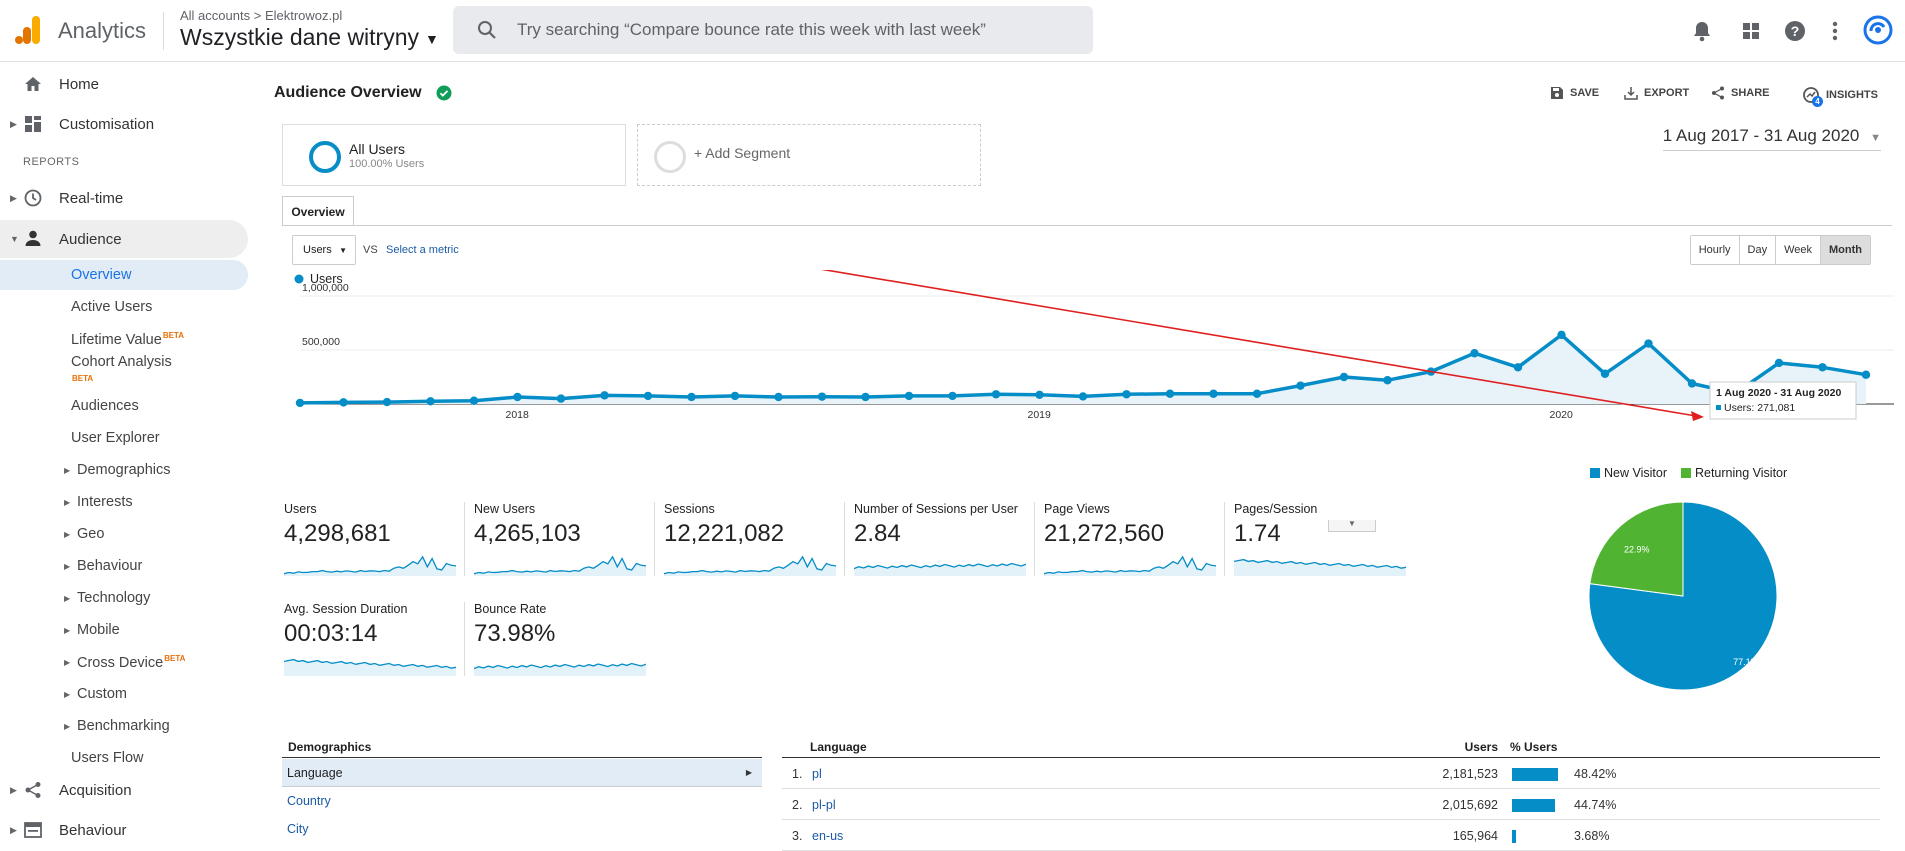 This screenshot has width=1905, height=851. Describe the element at coordinates (324, 250) in the screenshot. I see `metric-selector: Users ▼` at that location.